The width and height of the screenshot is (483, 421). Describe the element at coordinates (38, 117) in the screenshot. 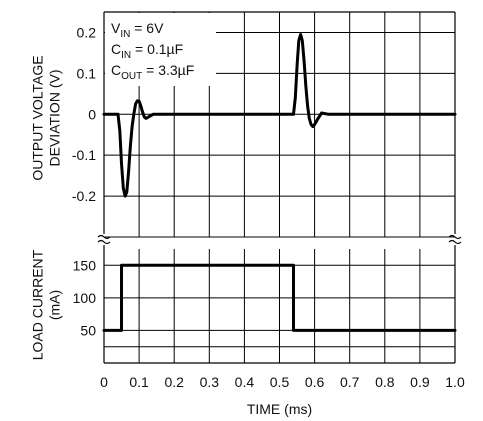

I see `top-y-axis-title-line: OUTPUT VOLTAGE` at that location.